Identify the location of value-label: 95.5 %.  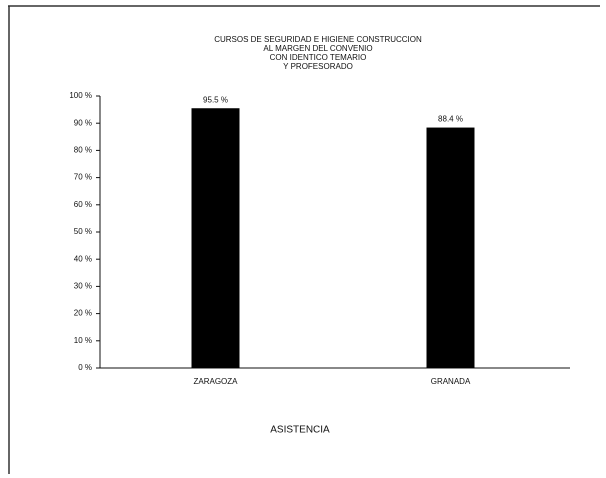
(215, 99).